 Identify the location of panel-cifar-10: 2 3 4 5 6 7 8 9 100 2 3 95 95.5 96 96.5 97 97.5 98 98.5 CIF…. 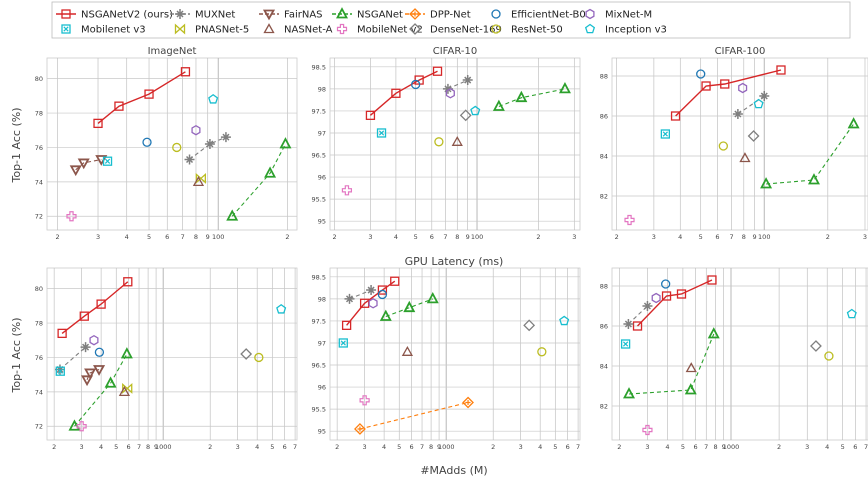
(446, 143).